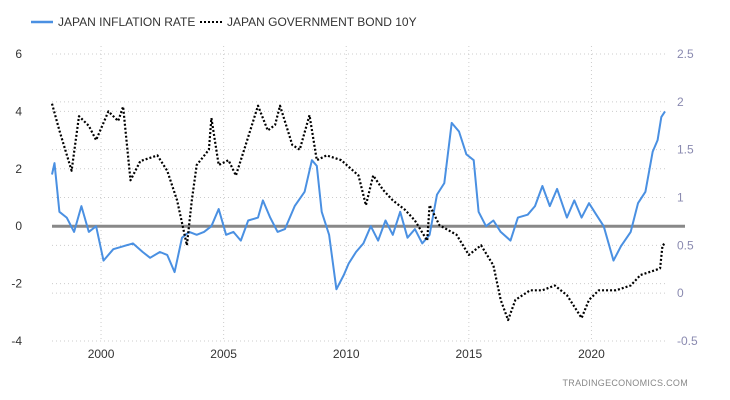  What do you see at coordinates (687, 197) in the screenshot?
I see `right-y-axis: -0.5 0 0.5 1 1.5 2 2.5` at bounding box center [687, 197].